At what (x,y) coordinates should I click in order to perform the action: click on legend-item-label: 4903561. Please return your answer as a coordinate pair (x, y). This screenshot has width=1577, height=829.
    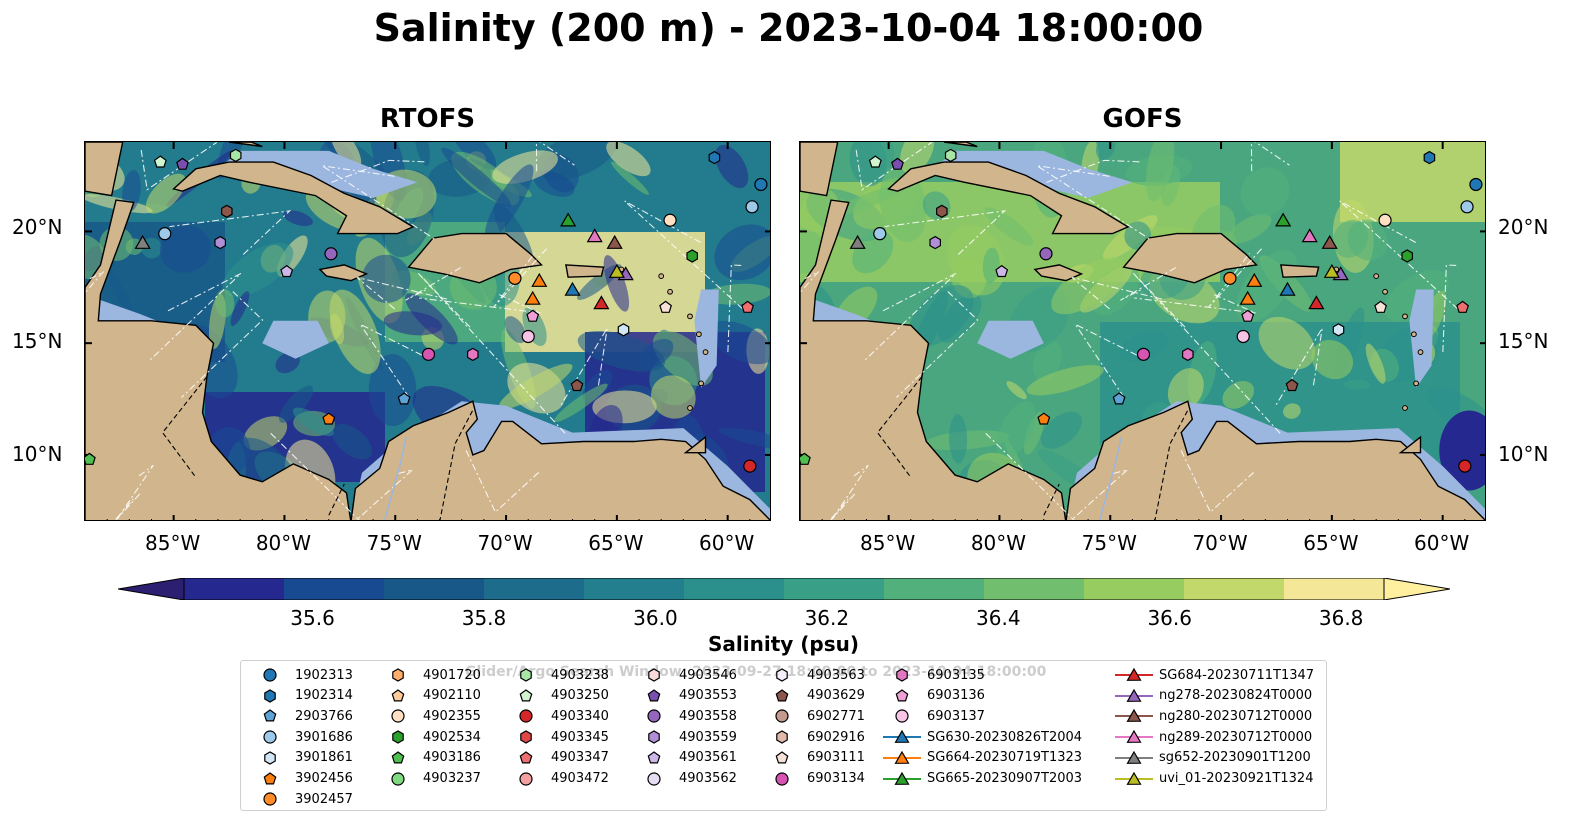
    Looking at the image, I should click on (708, 758).